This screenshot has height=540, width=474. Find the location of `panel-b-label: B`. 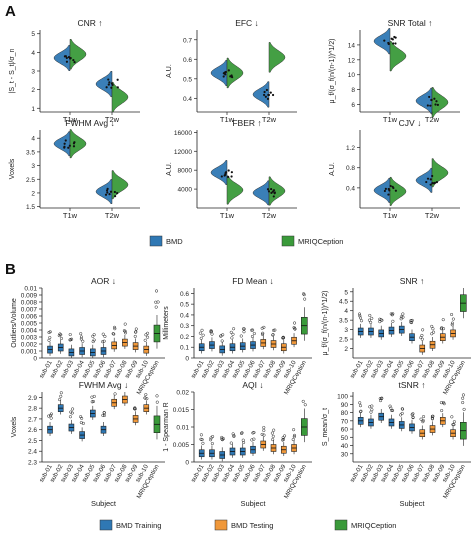

panel-b-label: B is located at coordinates (10, 269).